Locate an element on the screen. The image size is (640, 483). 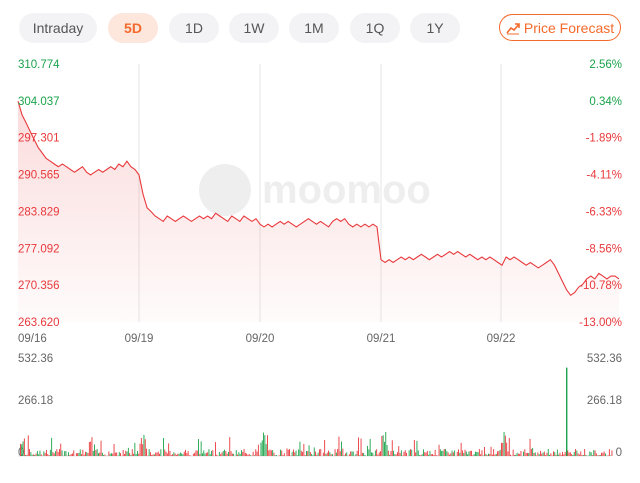
price-forecast-button: Price Forecast is located at coordinates (560, 27).